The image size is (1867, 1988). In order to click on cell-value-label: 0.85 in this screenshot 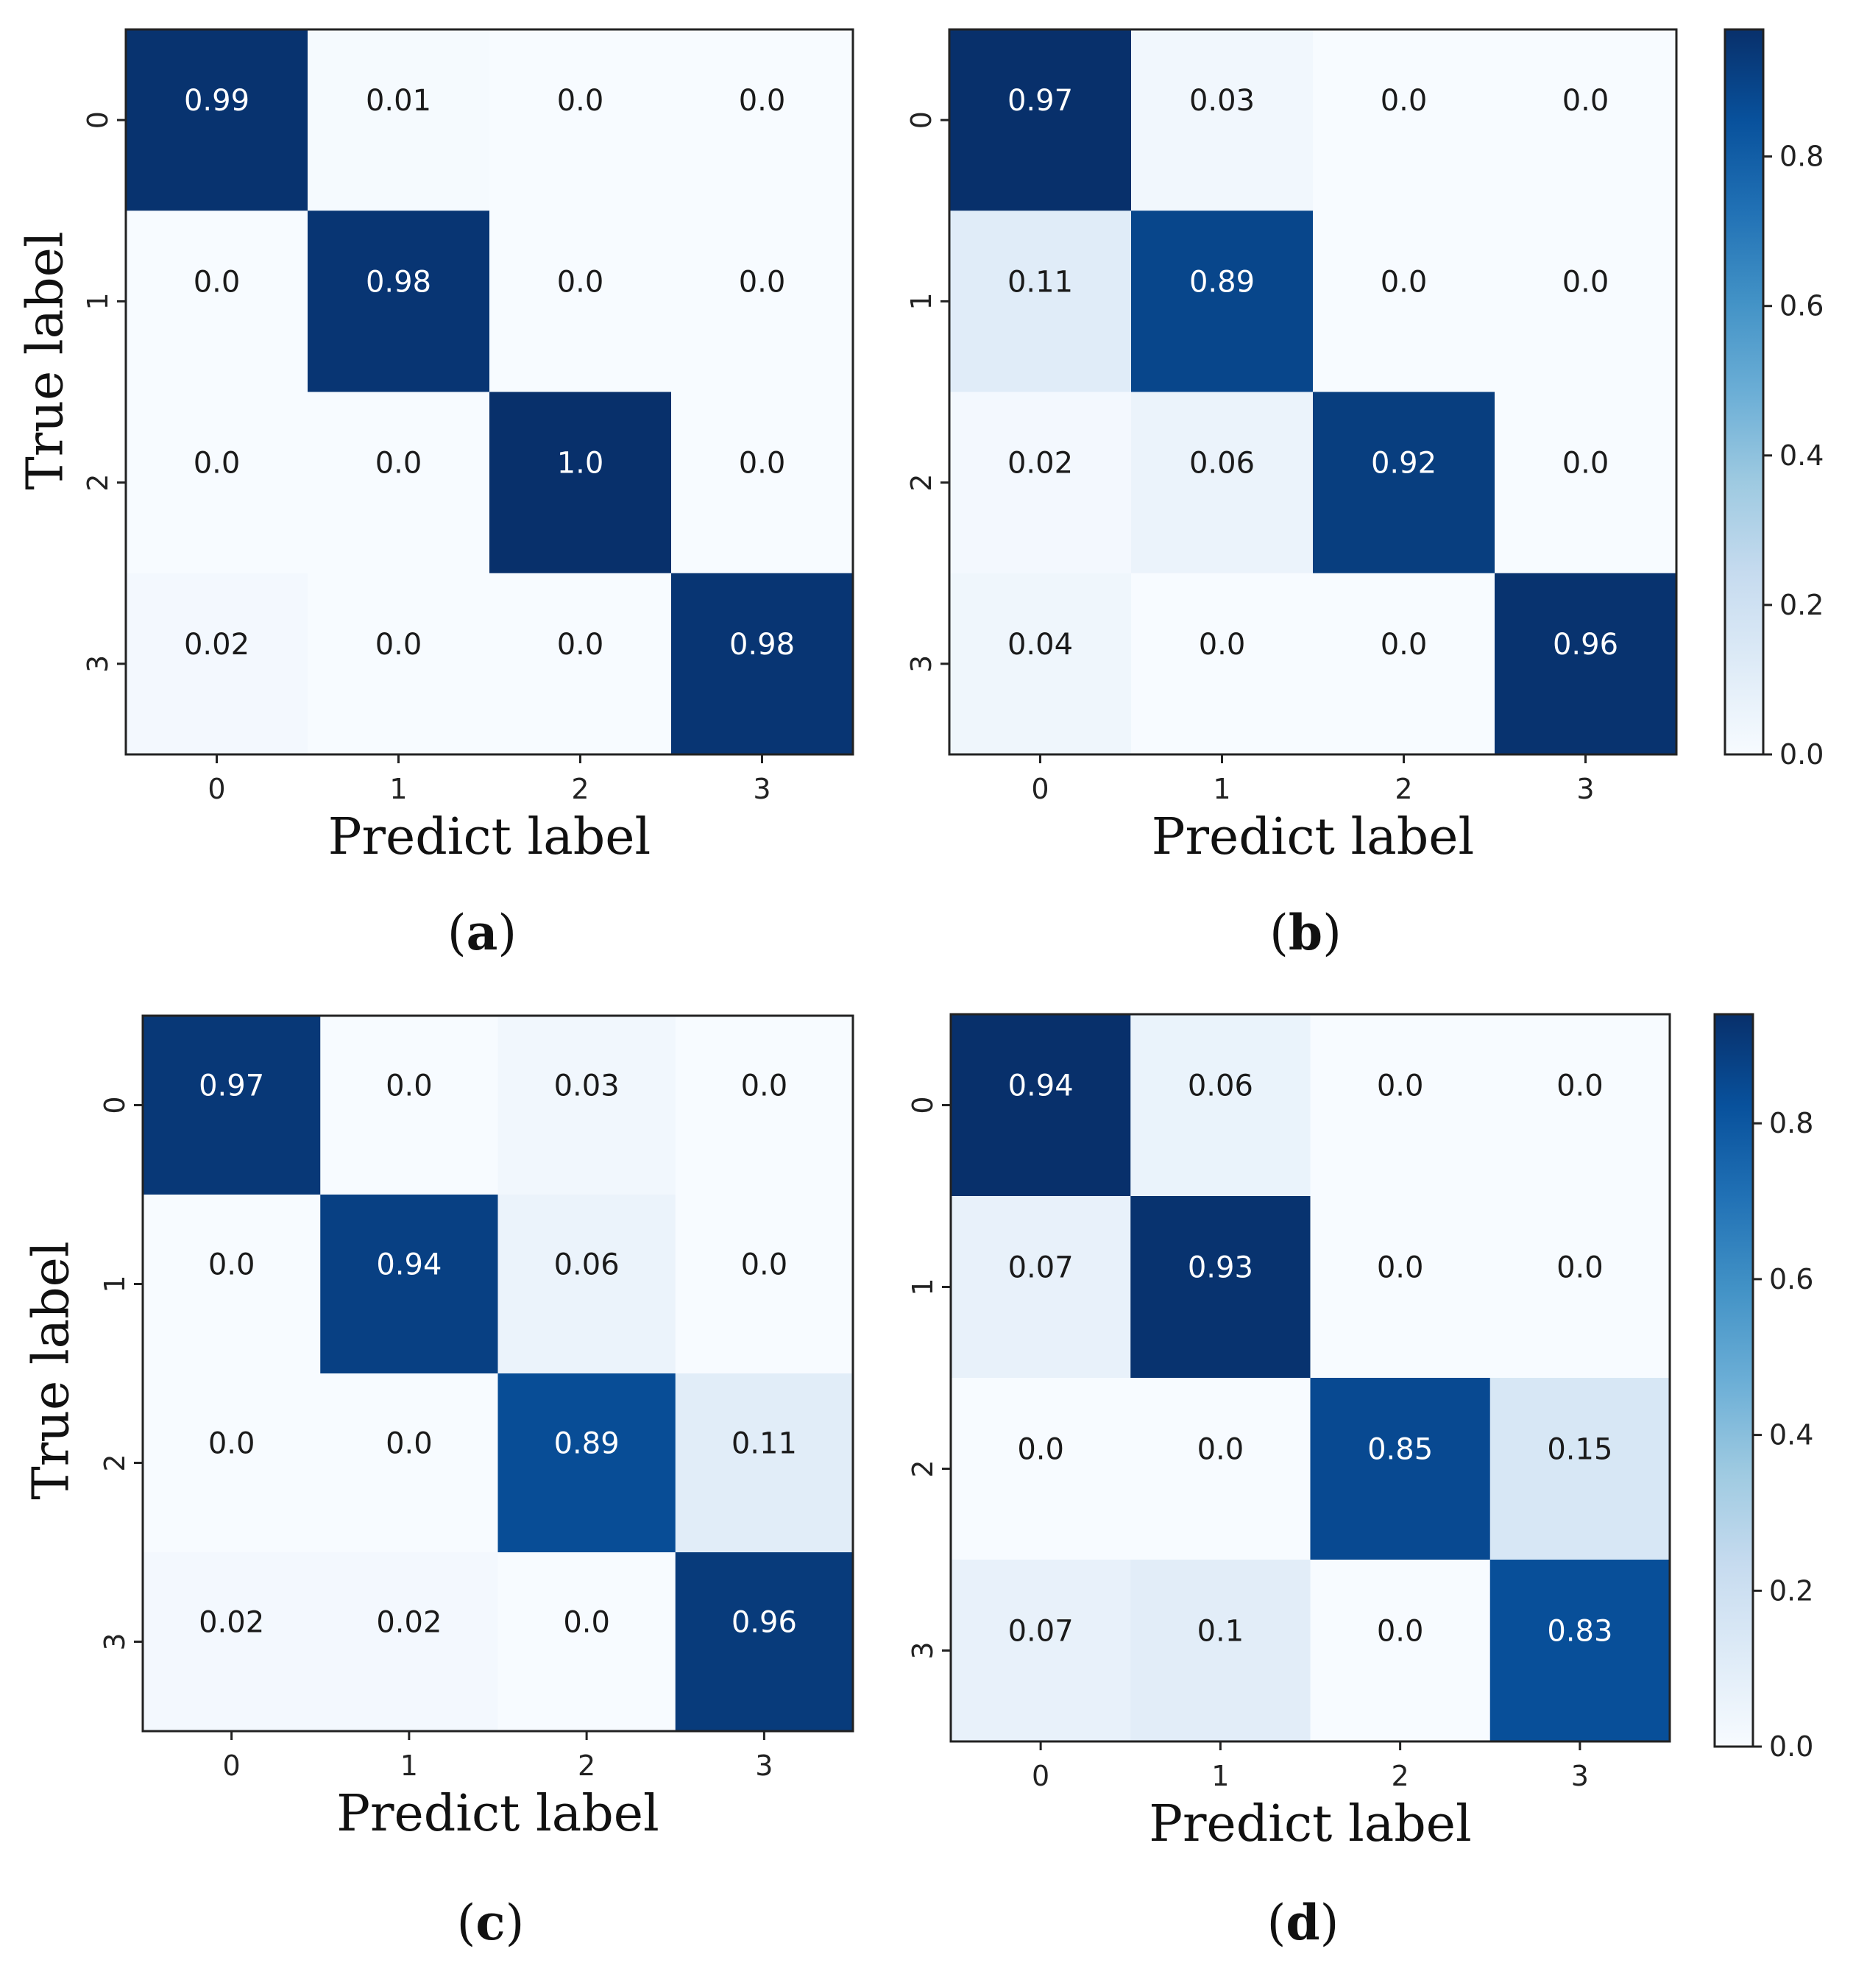, I will do `click(1400, 1450)`.